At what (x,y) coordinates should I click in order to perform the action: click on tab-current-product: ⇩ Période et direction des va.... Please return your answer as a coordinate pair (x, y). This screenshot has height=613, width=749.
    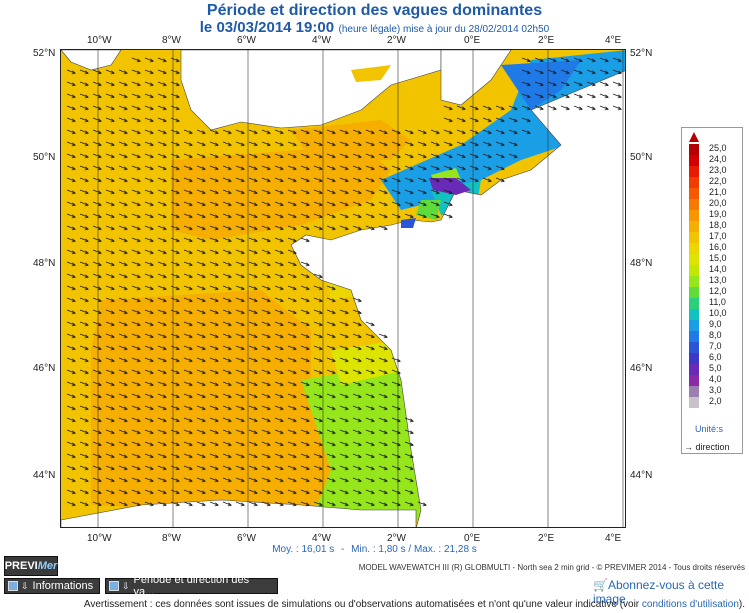
    Looking at the image, I should click on (191, 586).